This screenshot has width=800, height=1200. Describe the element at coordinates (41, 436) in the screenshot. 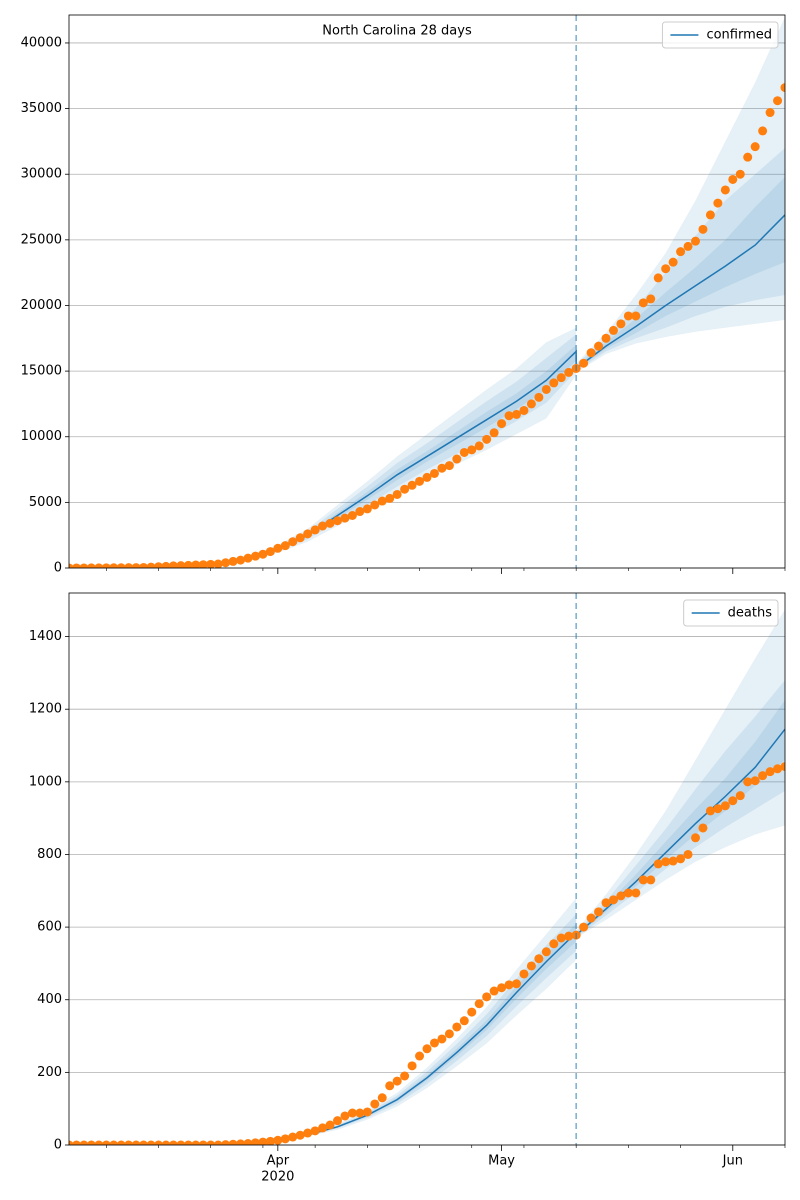

I see `y-tick-label: 10000` at that location.